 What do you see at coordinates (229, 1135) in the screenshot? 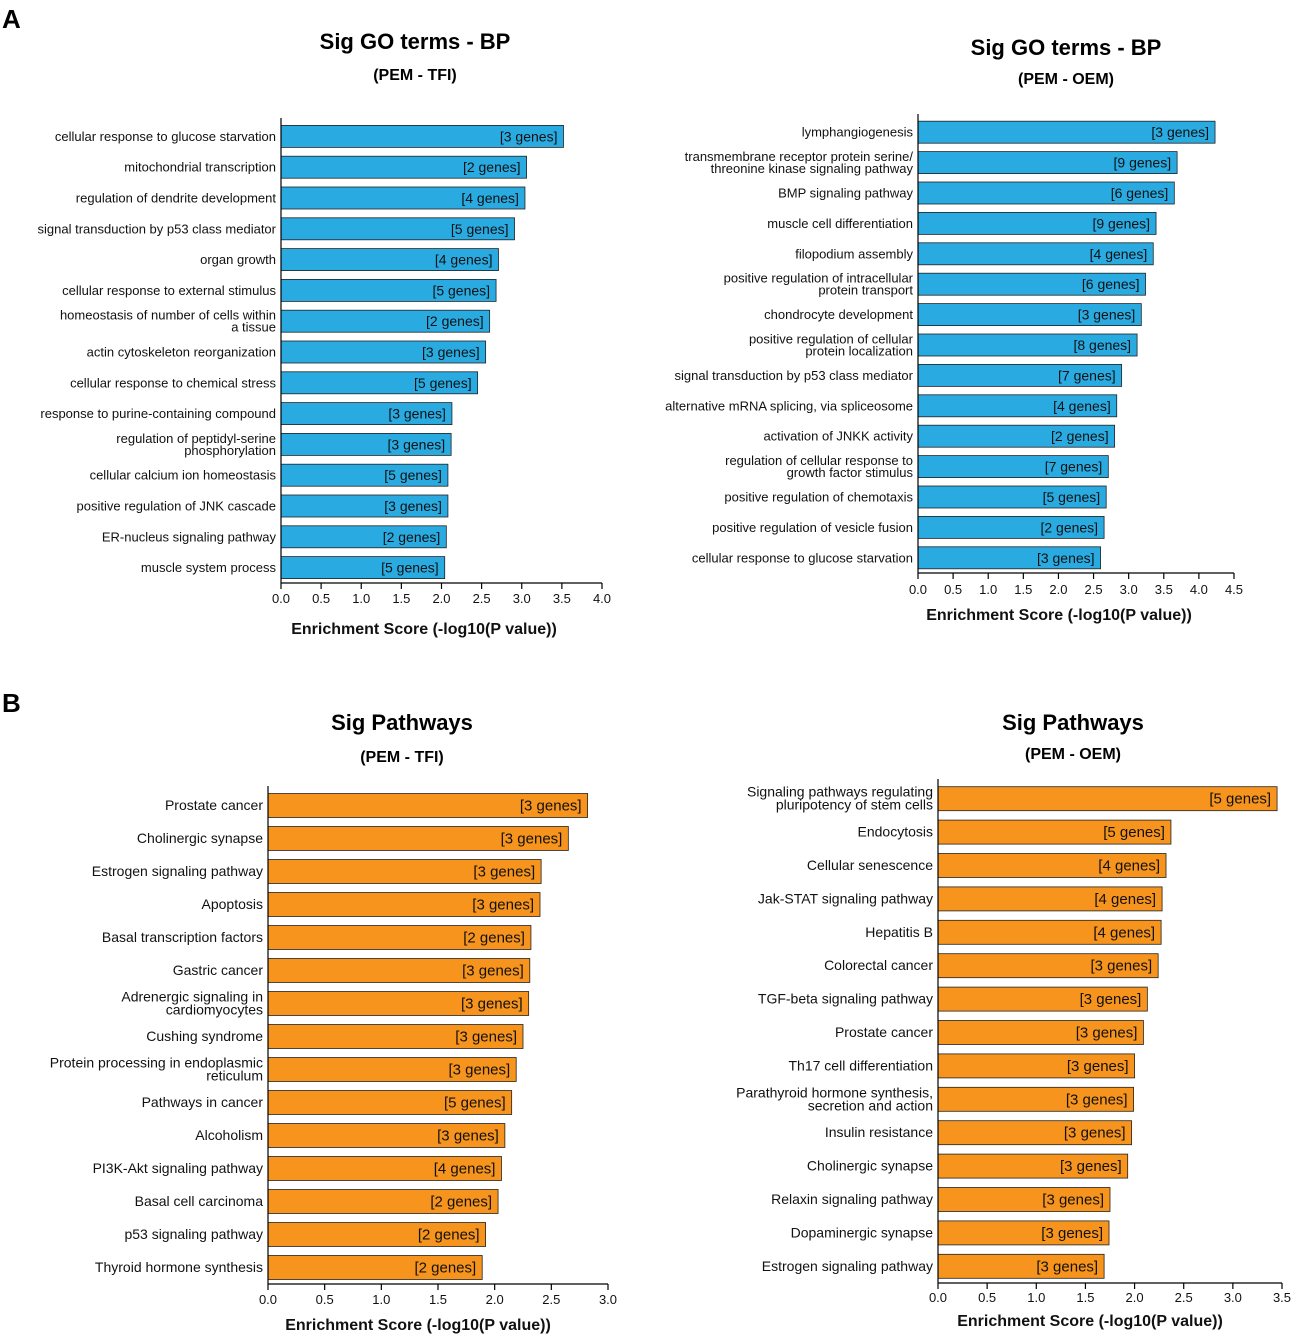
I see `category-label: Alcoholism` at bounding box center [229, 1135].